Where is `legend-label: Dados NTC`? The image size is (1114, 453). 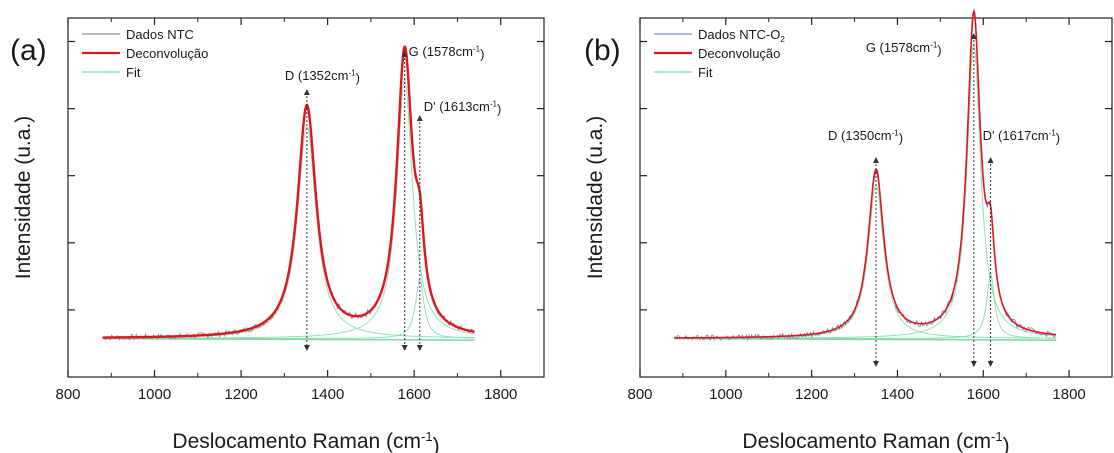
legend-label: Dados NTC is located at coordinates (160, 34).